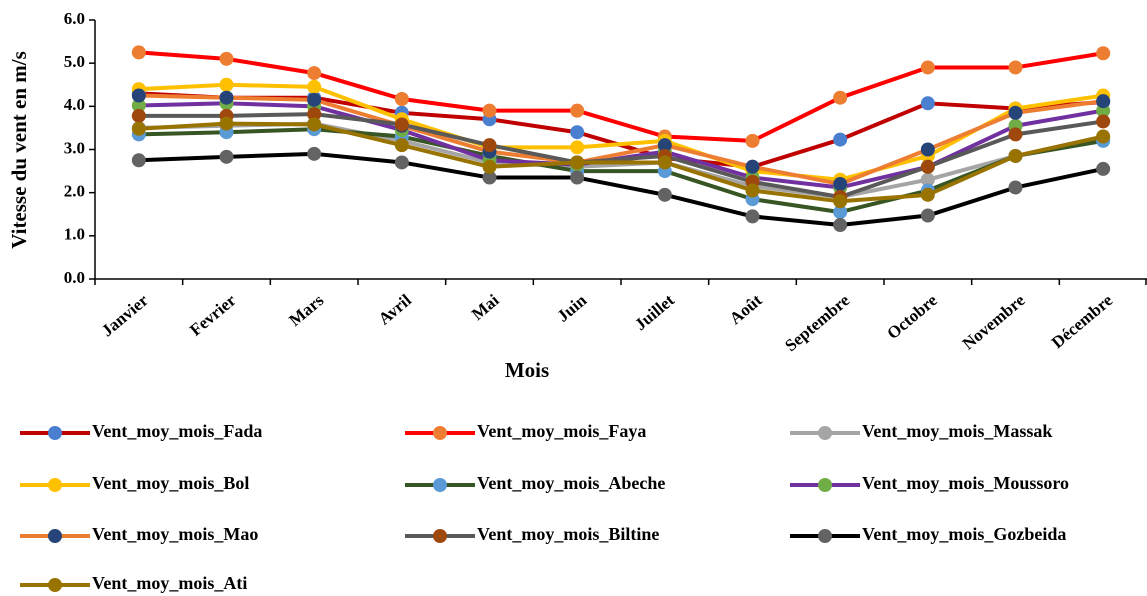 The width and height of the screenshot is (1147, 596). Describe the element at coordinates (125, 315) in the screenshot. I see `x-tick-label: Janvier` at that location.